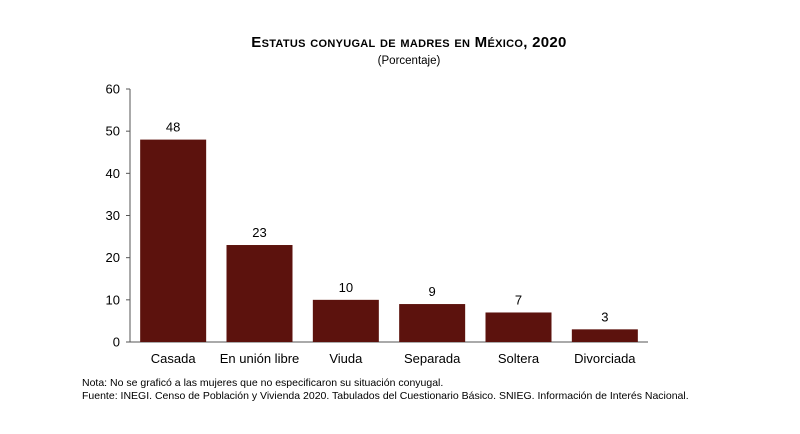 The image size is (800, 434). What do you see at coordinates (518, 299) in the screenshot?
I see `data-label: 7` at bounding box center [518, 299].